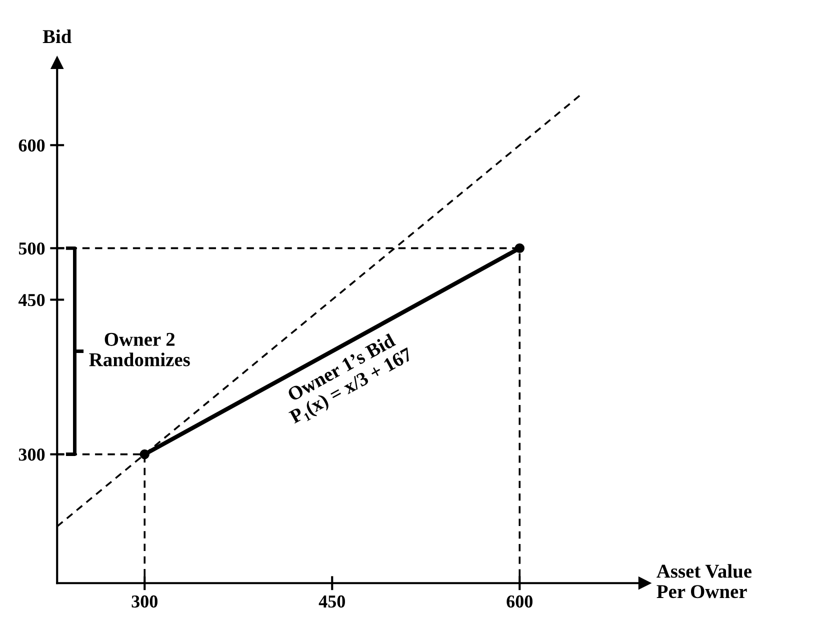 The image size is (816, 627). Describe the element at coordinates (519, 601) in the screenshot. I see `x-tick-label: 600` at that location.